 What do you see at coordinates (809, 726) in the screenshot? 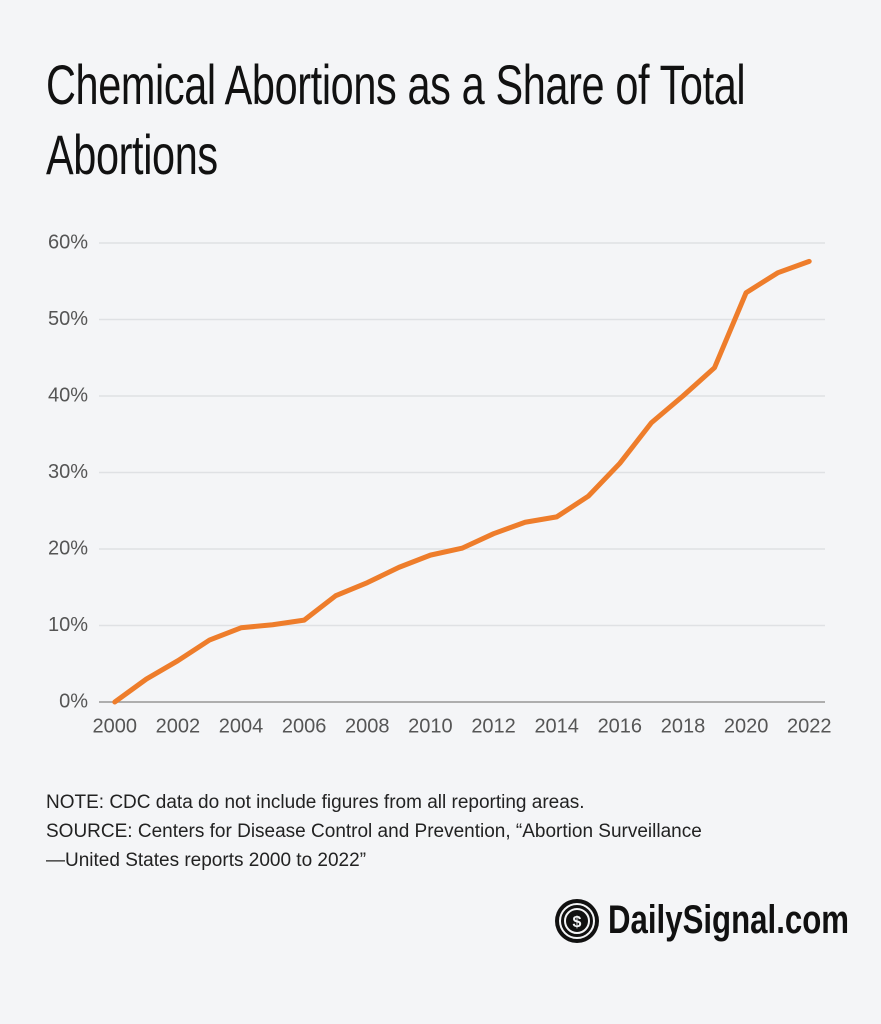
I see `x-tick-label: 2022` at bounding box center [809, 726].